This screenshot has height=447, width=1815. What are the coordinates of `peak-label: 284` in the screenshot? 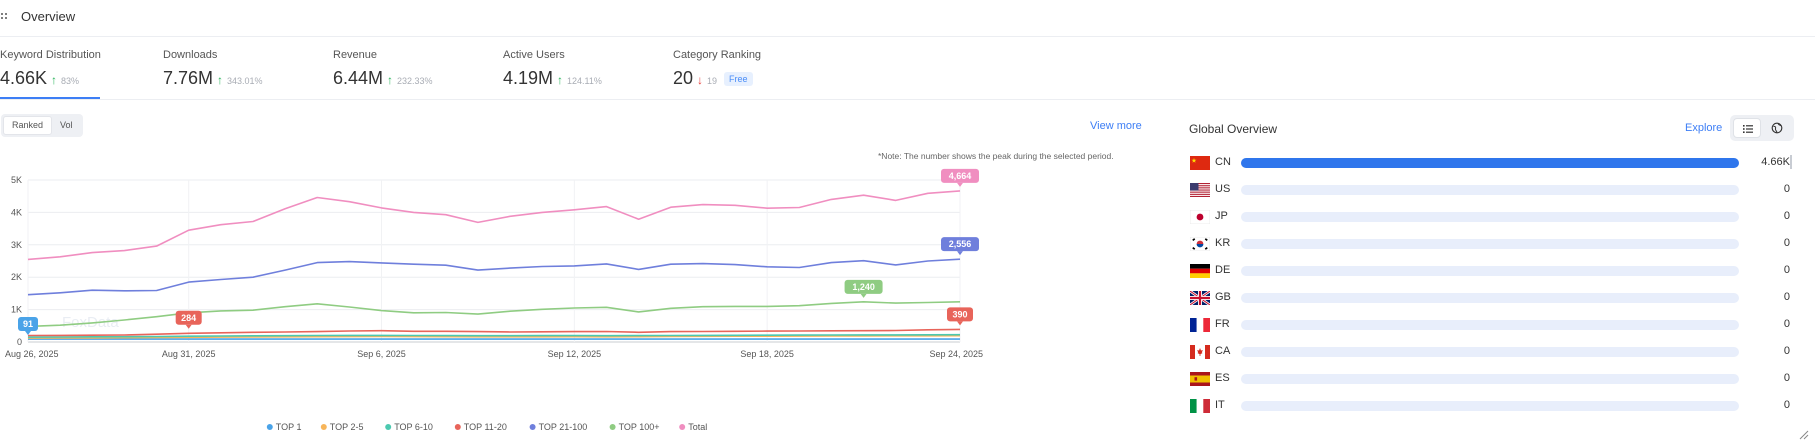 It's located at (188, 319).